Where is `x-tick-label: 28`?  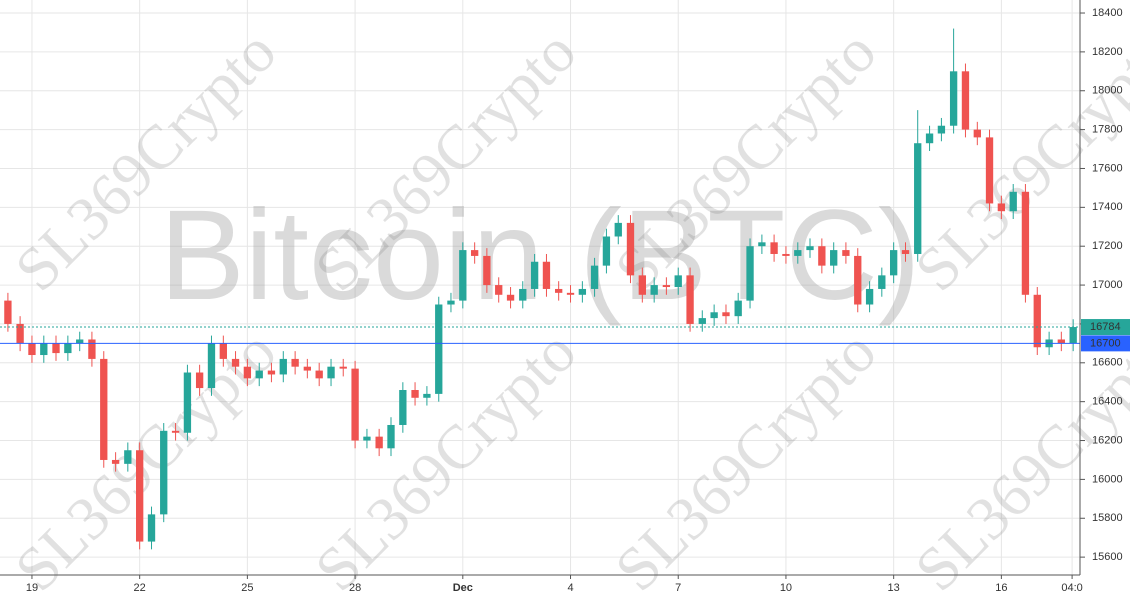
x-tick-label: 28 is located at coordinates (355, 588).